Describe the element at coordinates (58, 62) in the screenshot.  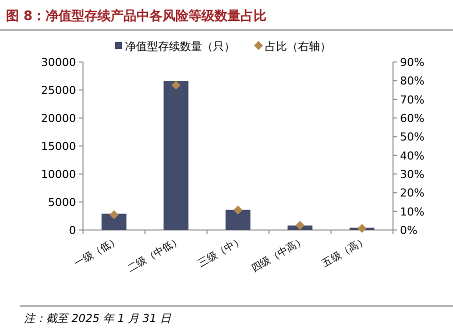
I see `y-tick-label: 30000` at that location.